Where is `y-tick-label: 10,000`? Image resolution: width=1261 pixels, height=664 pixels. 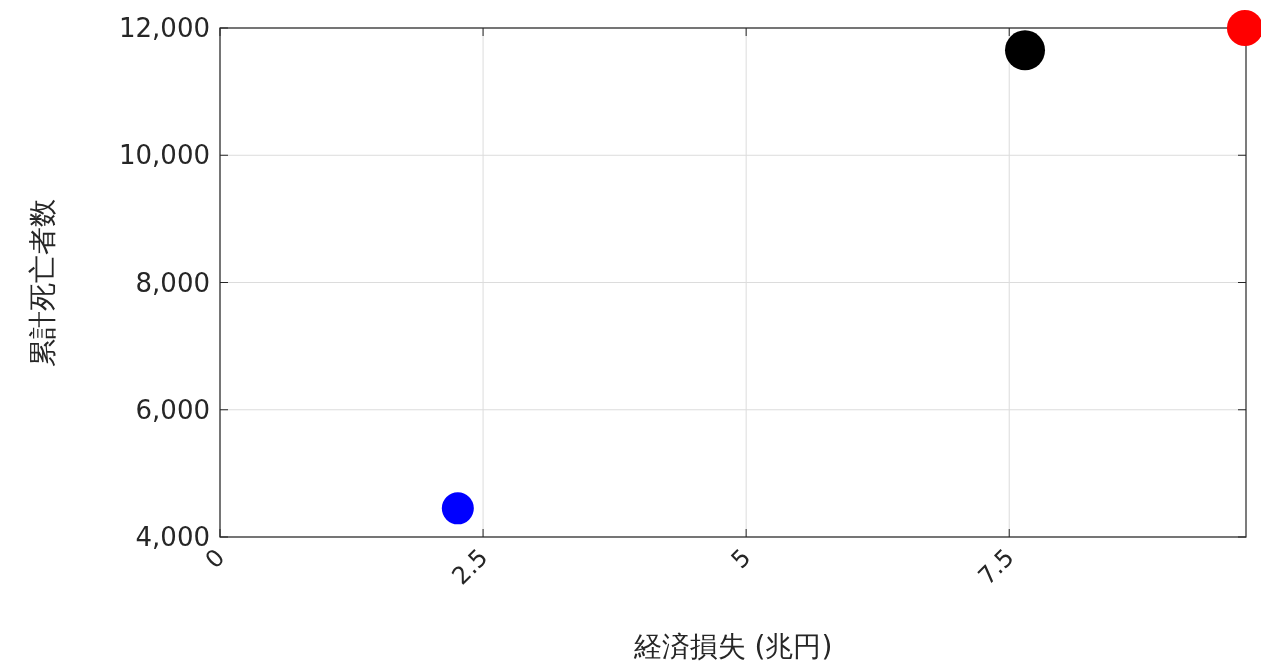
y-tick-label: 10,000 is located at coordinates (164, 155).